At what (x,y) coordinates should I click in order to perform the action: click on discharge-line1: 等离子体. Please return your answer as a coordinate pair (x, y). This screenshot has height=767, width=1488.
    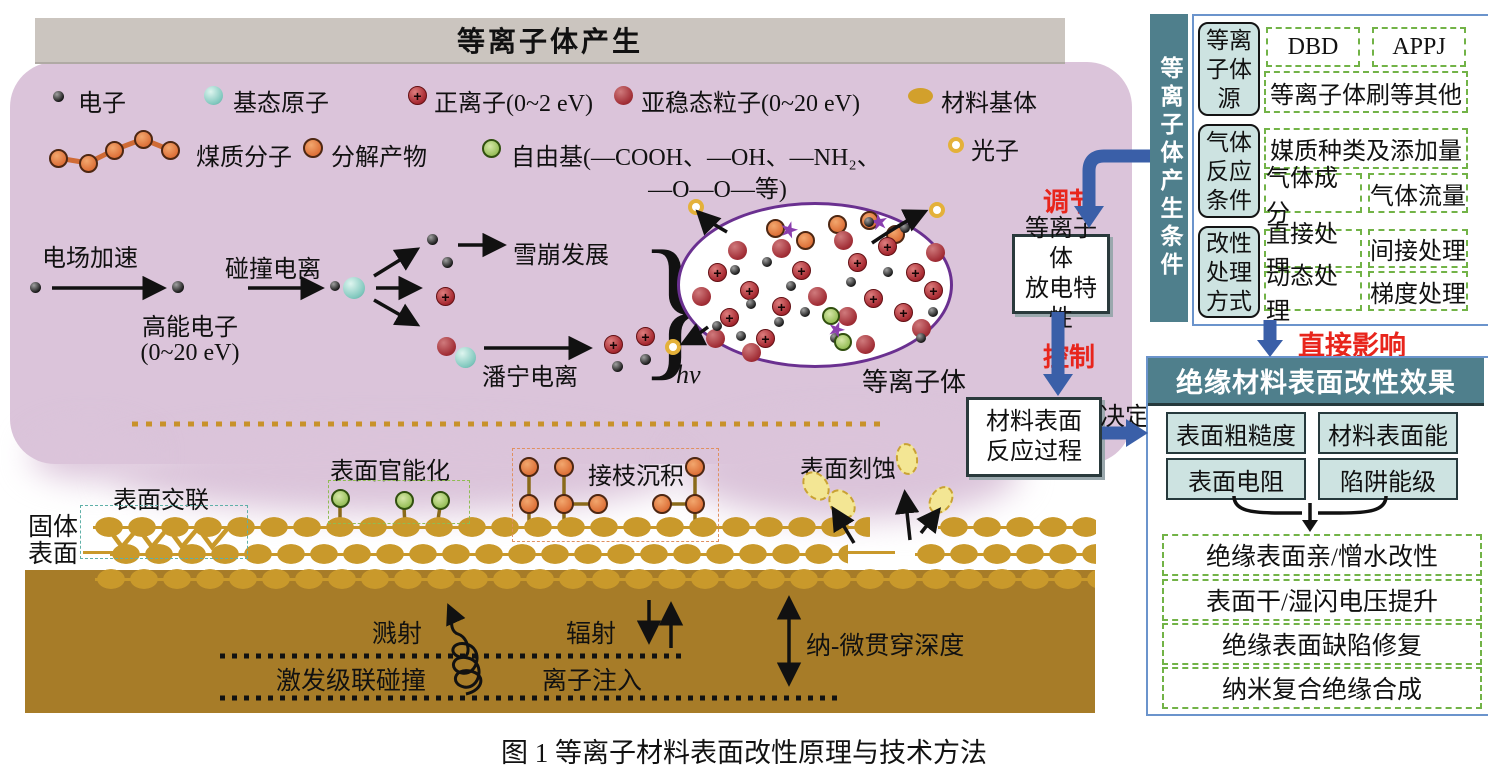
    Looking at the image, I should click on (1061, 244).